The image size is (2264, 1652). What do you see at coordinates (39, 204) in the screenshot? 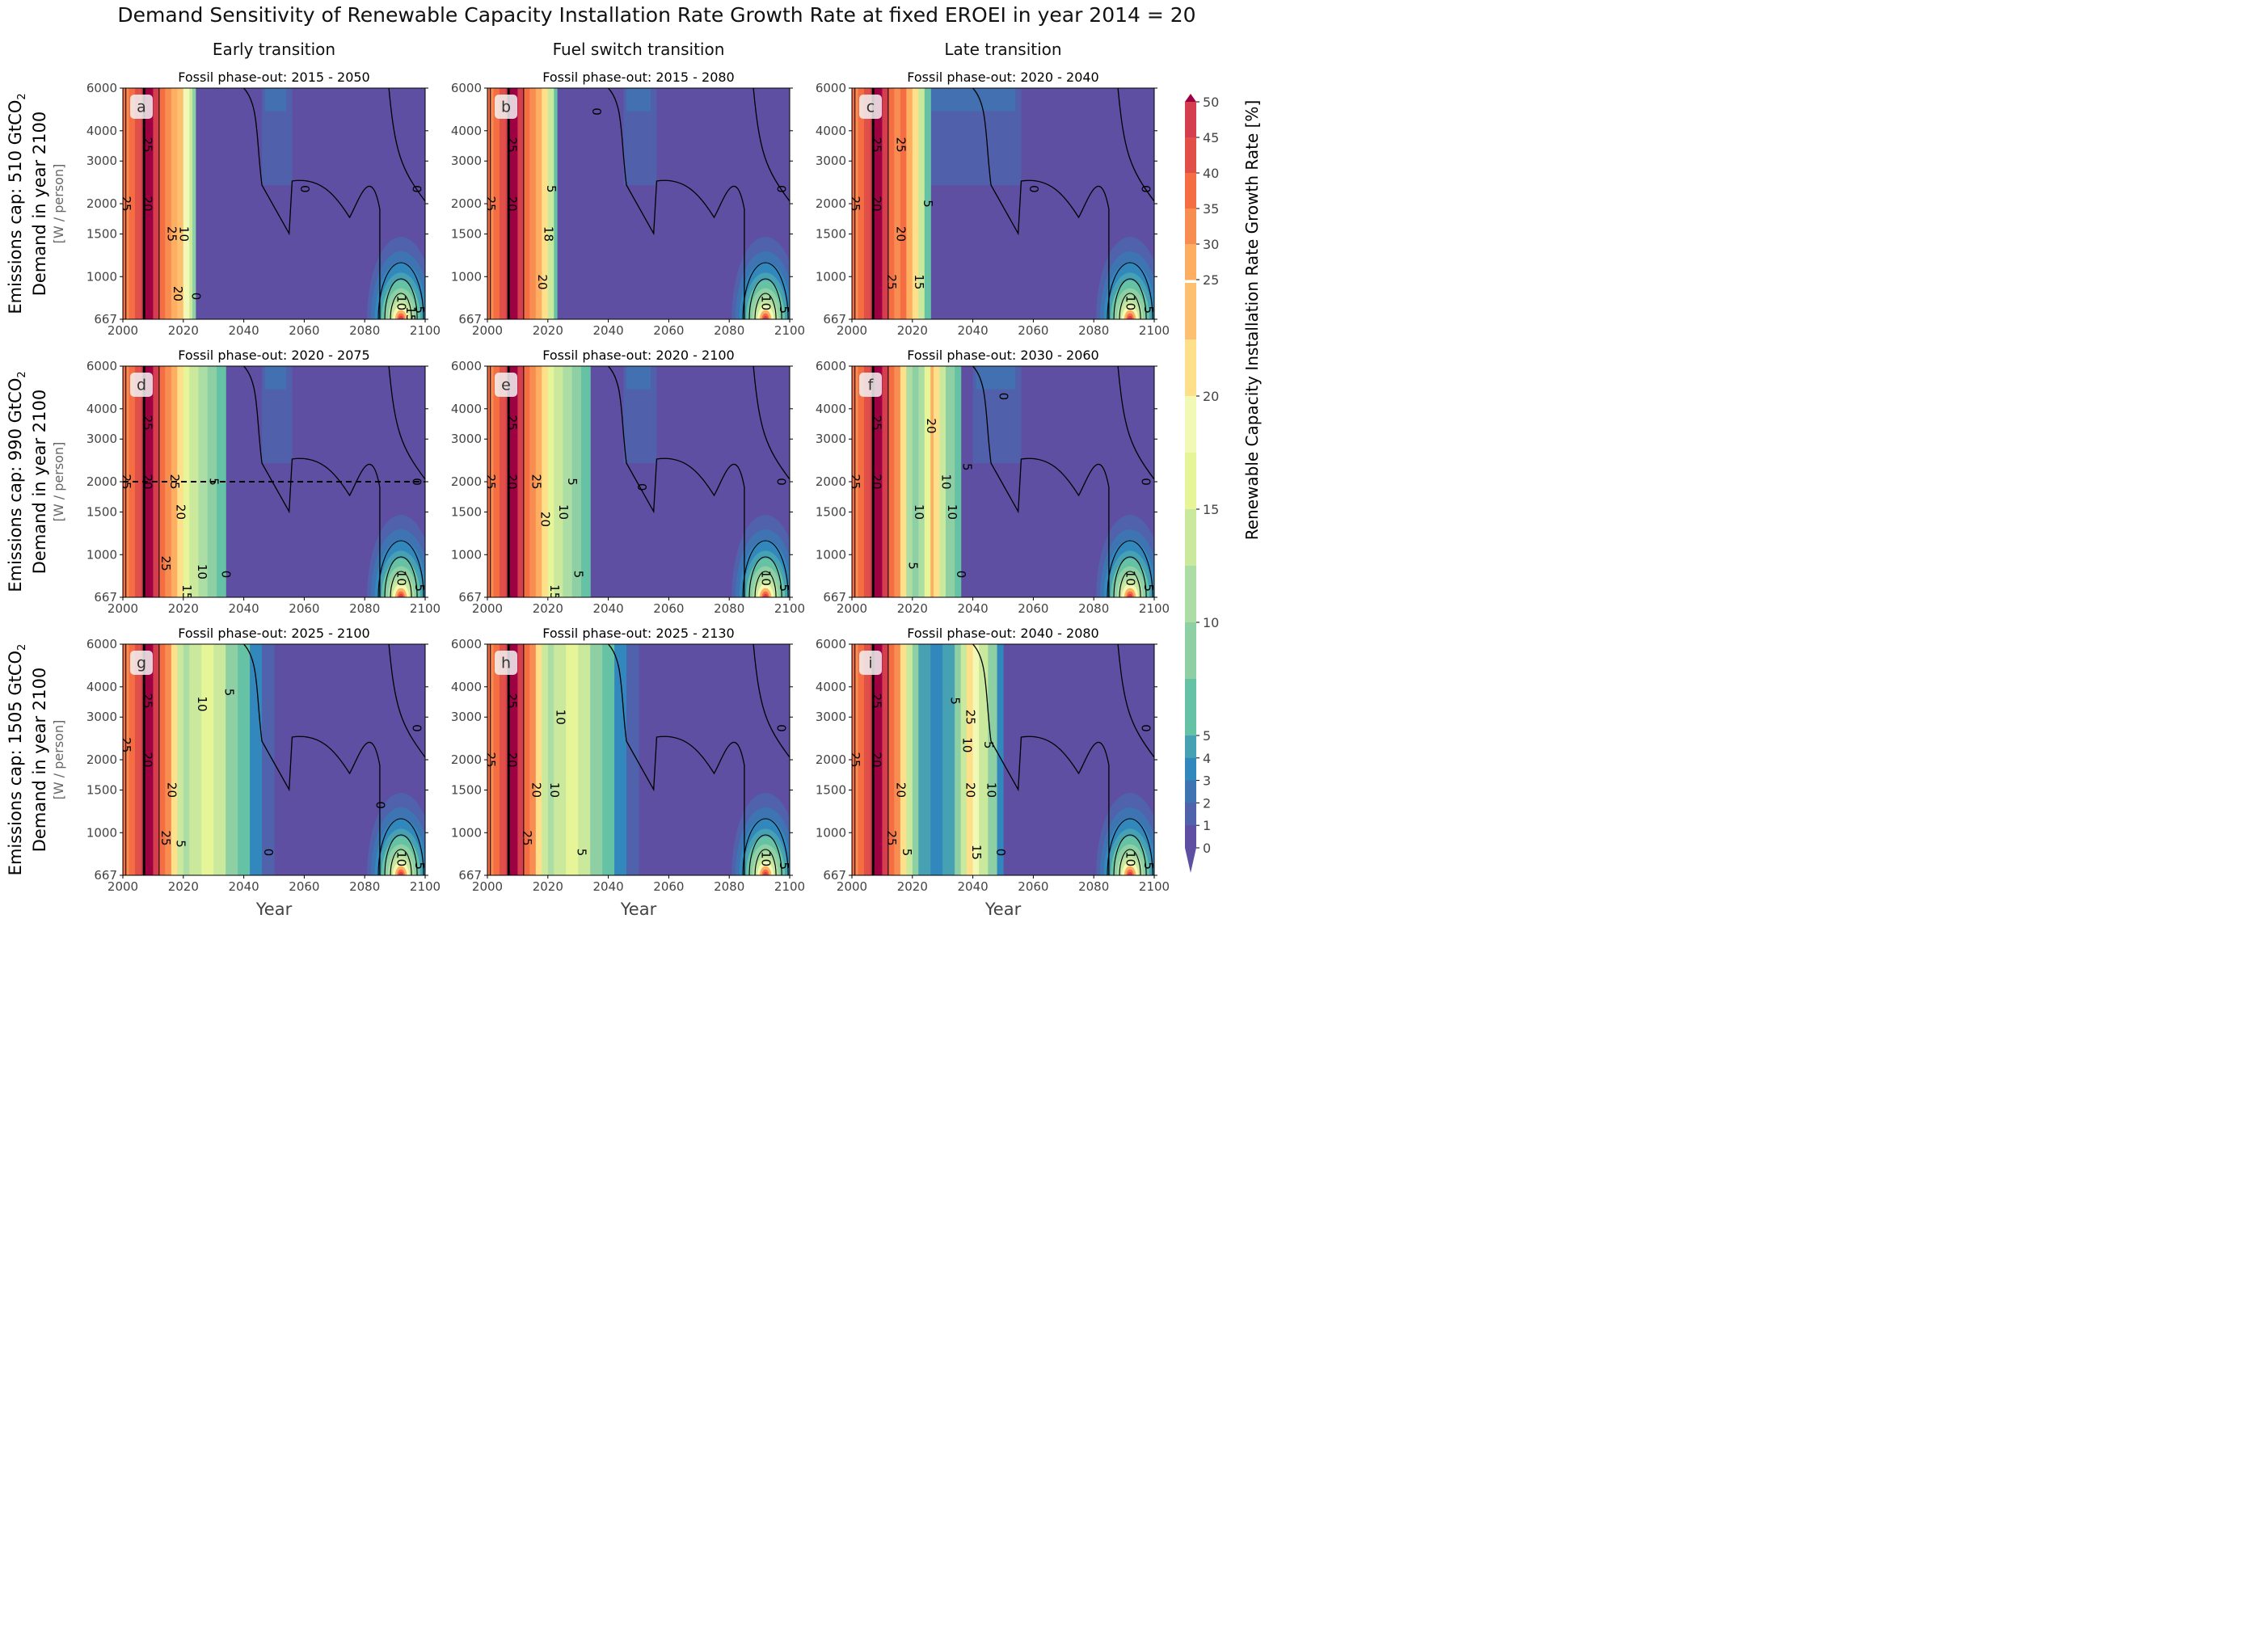
I see `row-title-demand: Demand in year 2100` at bounding box center [39, 204].